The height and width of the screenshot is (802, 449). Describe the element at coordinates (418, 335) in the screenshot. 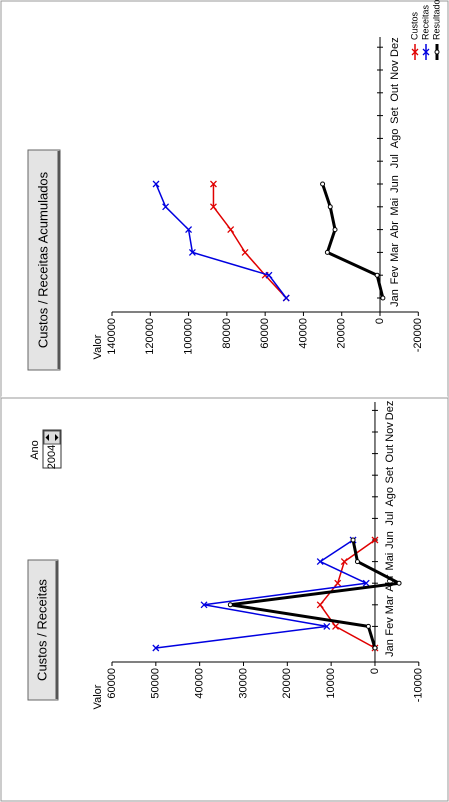

I see `y-tick-label: -20000` at that location.